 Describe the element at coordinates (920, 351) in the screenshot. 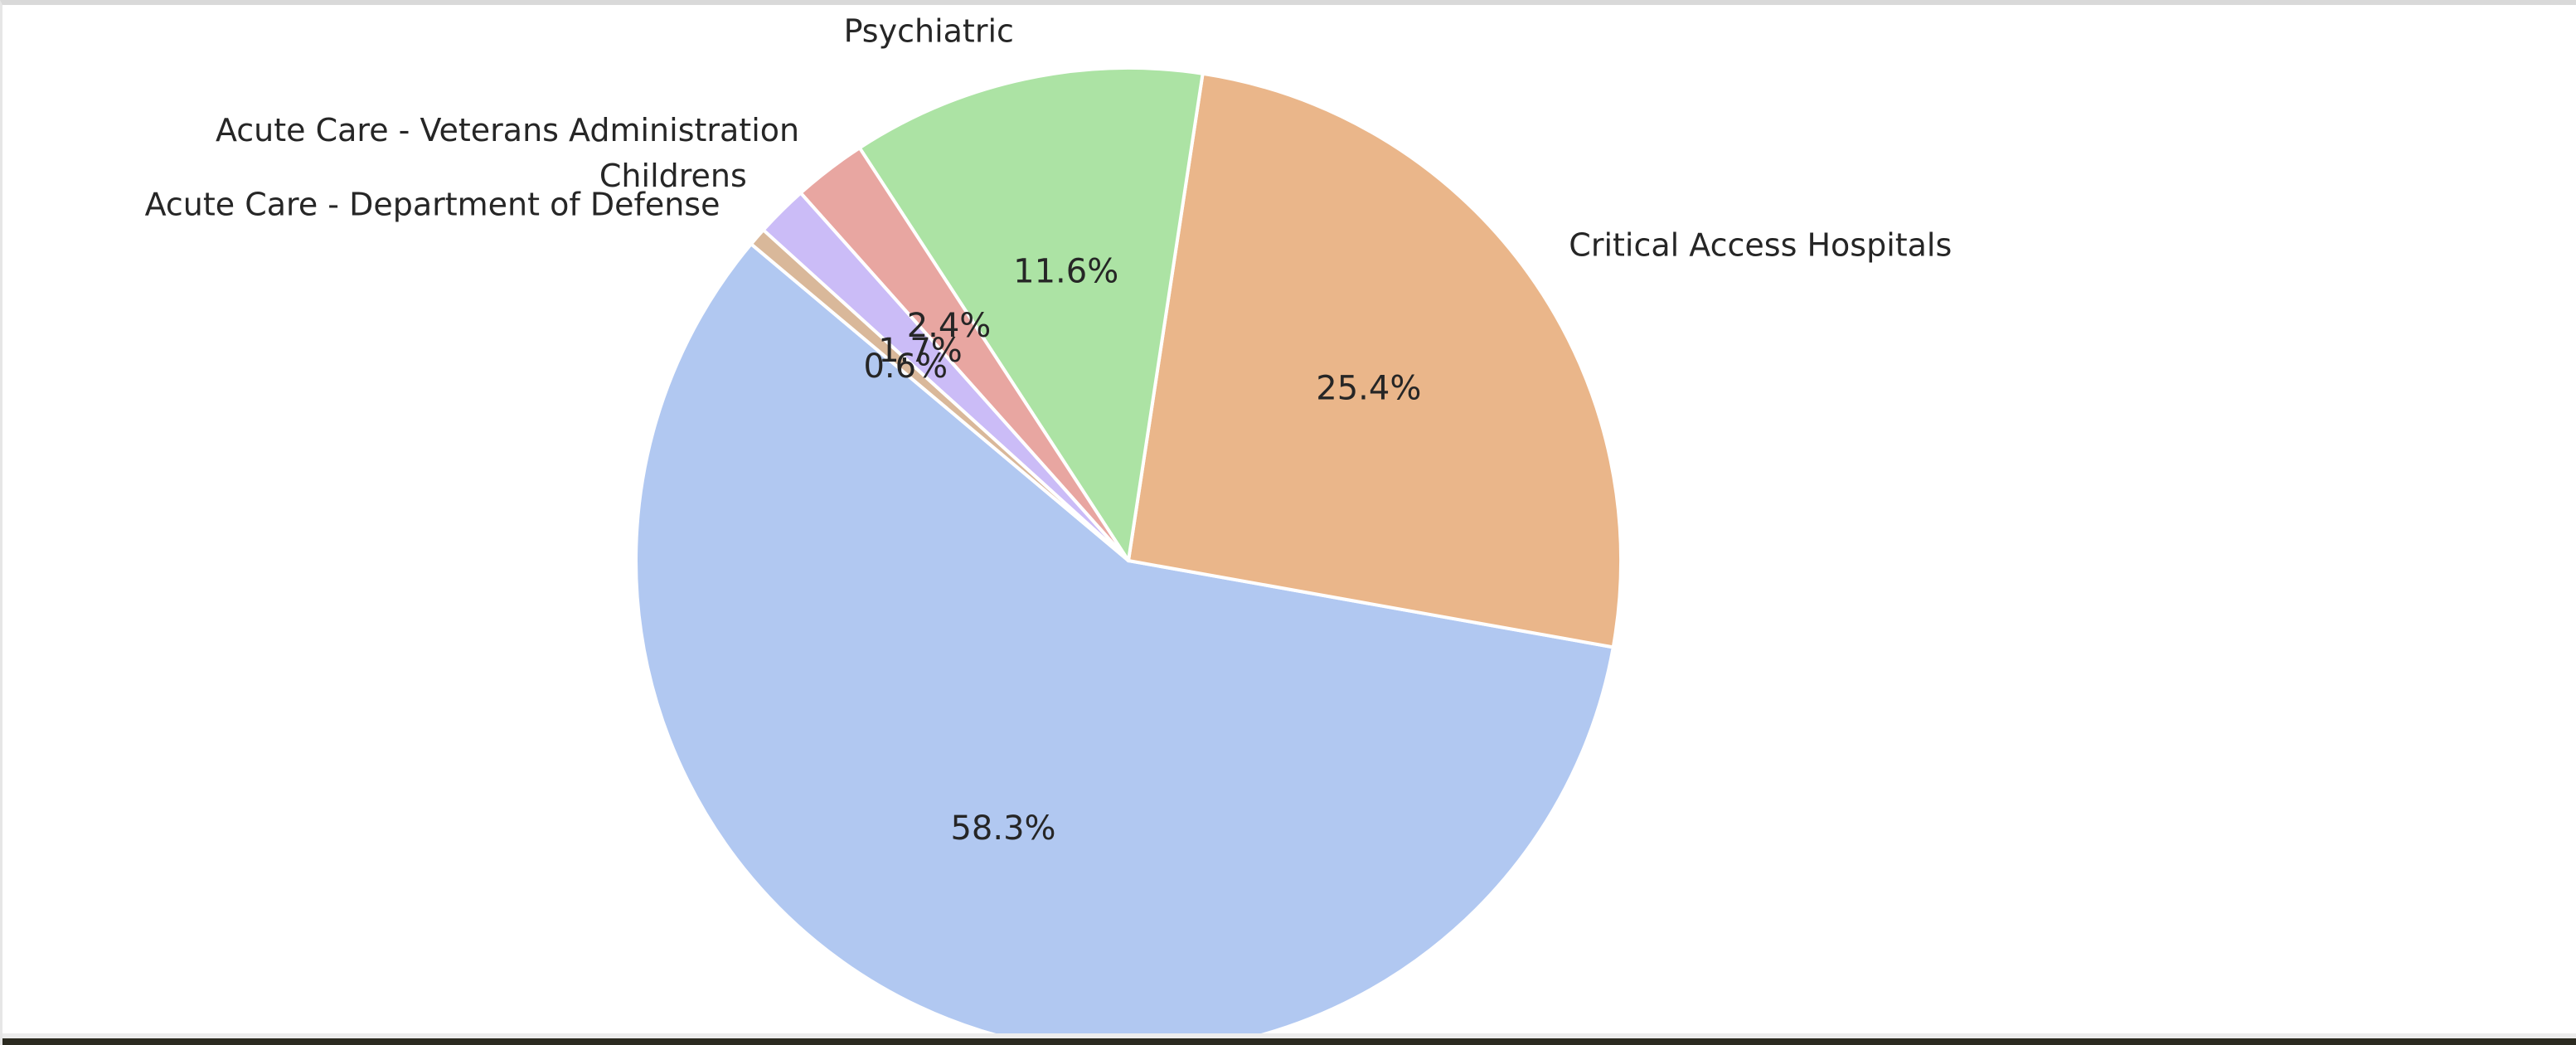

I see `slice-percent-label: 1.7%` at that location.